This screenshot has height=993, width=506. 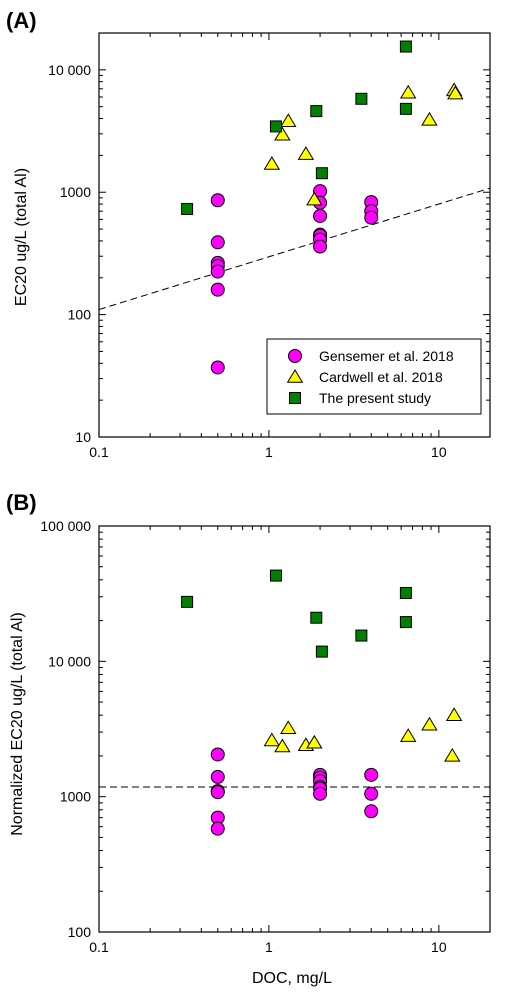 What do you see at coordinates (75, 192) in the screenshot?
I see `panel-a-y-tick-label: 1000` at bounding box center [75, 192].